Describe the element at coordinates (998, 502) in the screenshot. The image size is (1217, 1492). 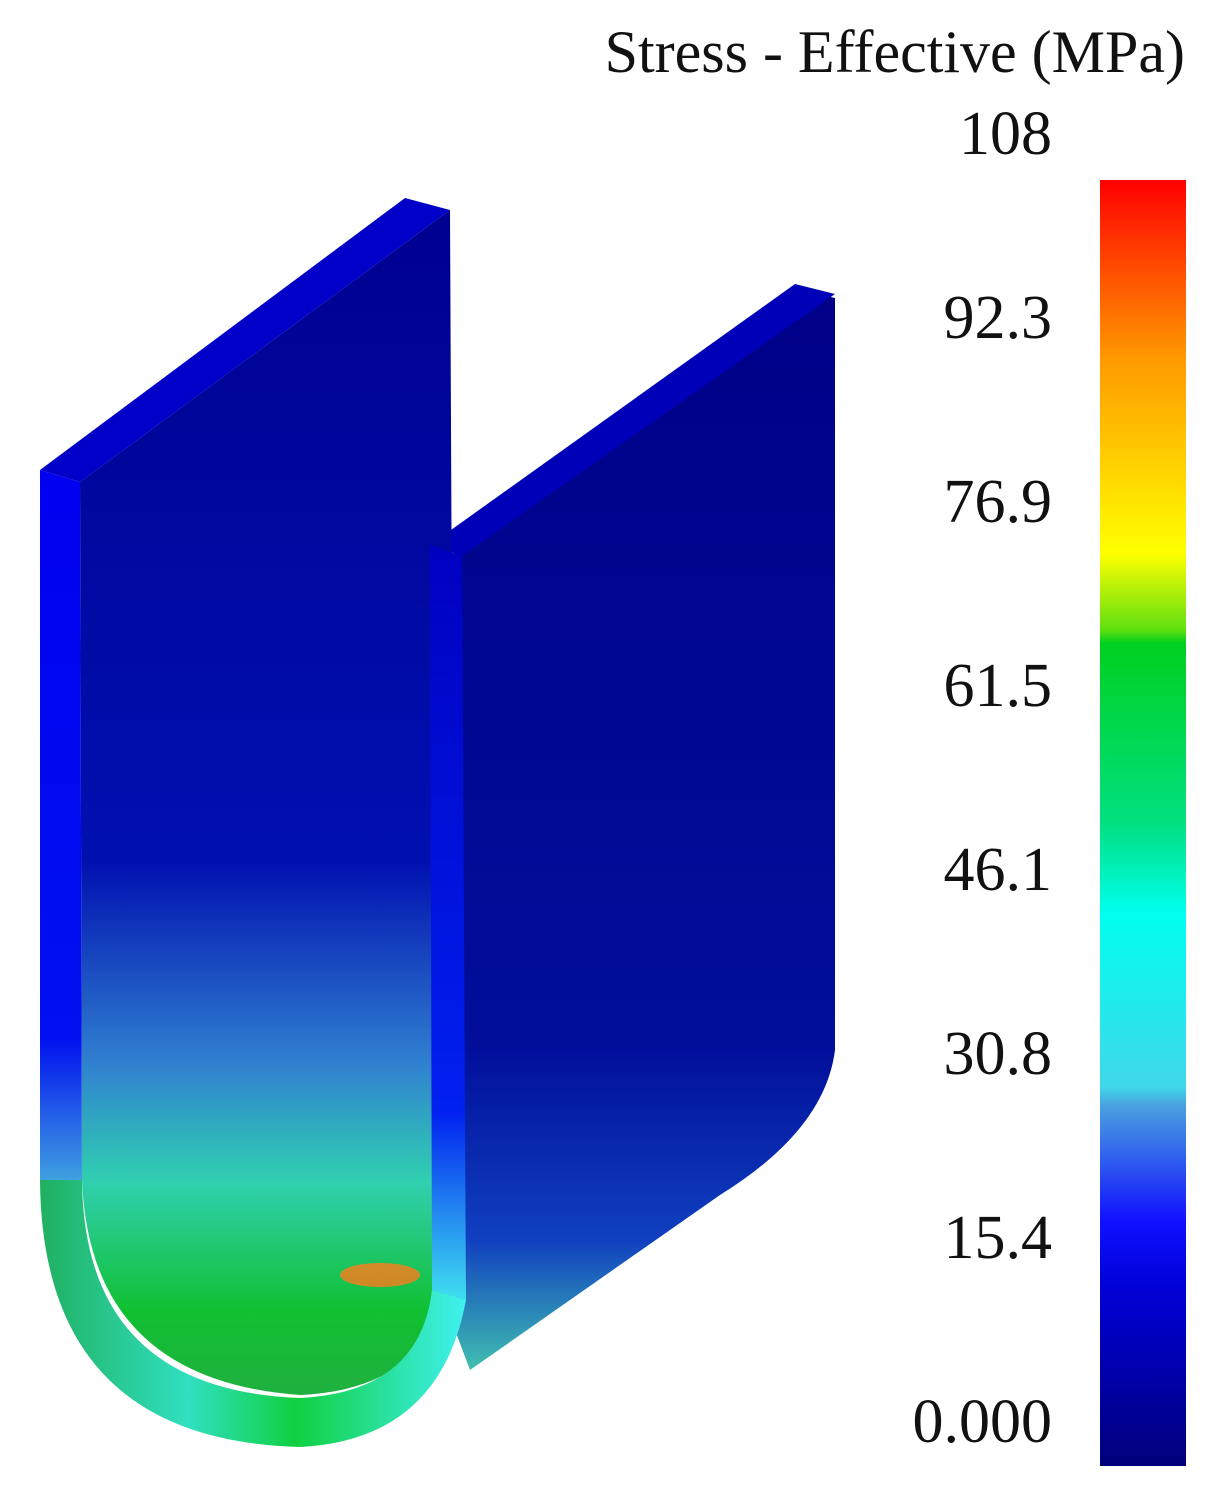
I see `legend-label: 76.9` at that location.